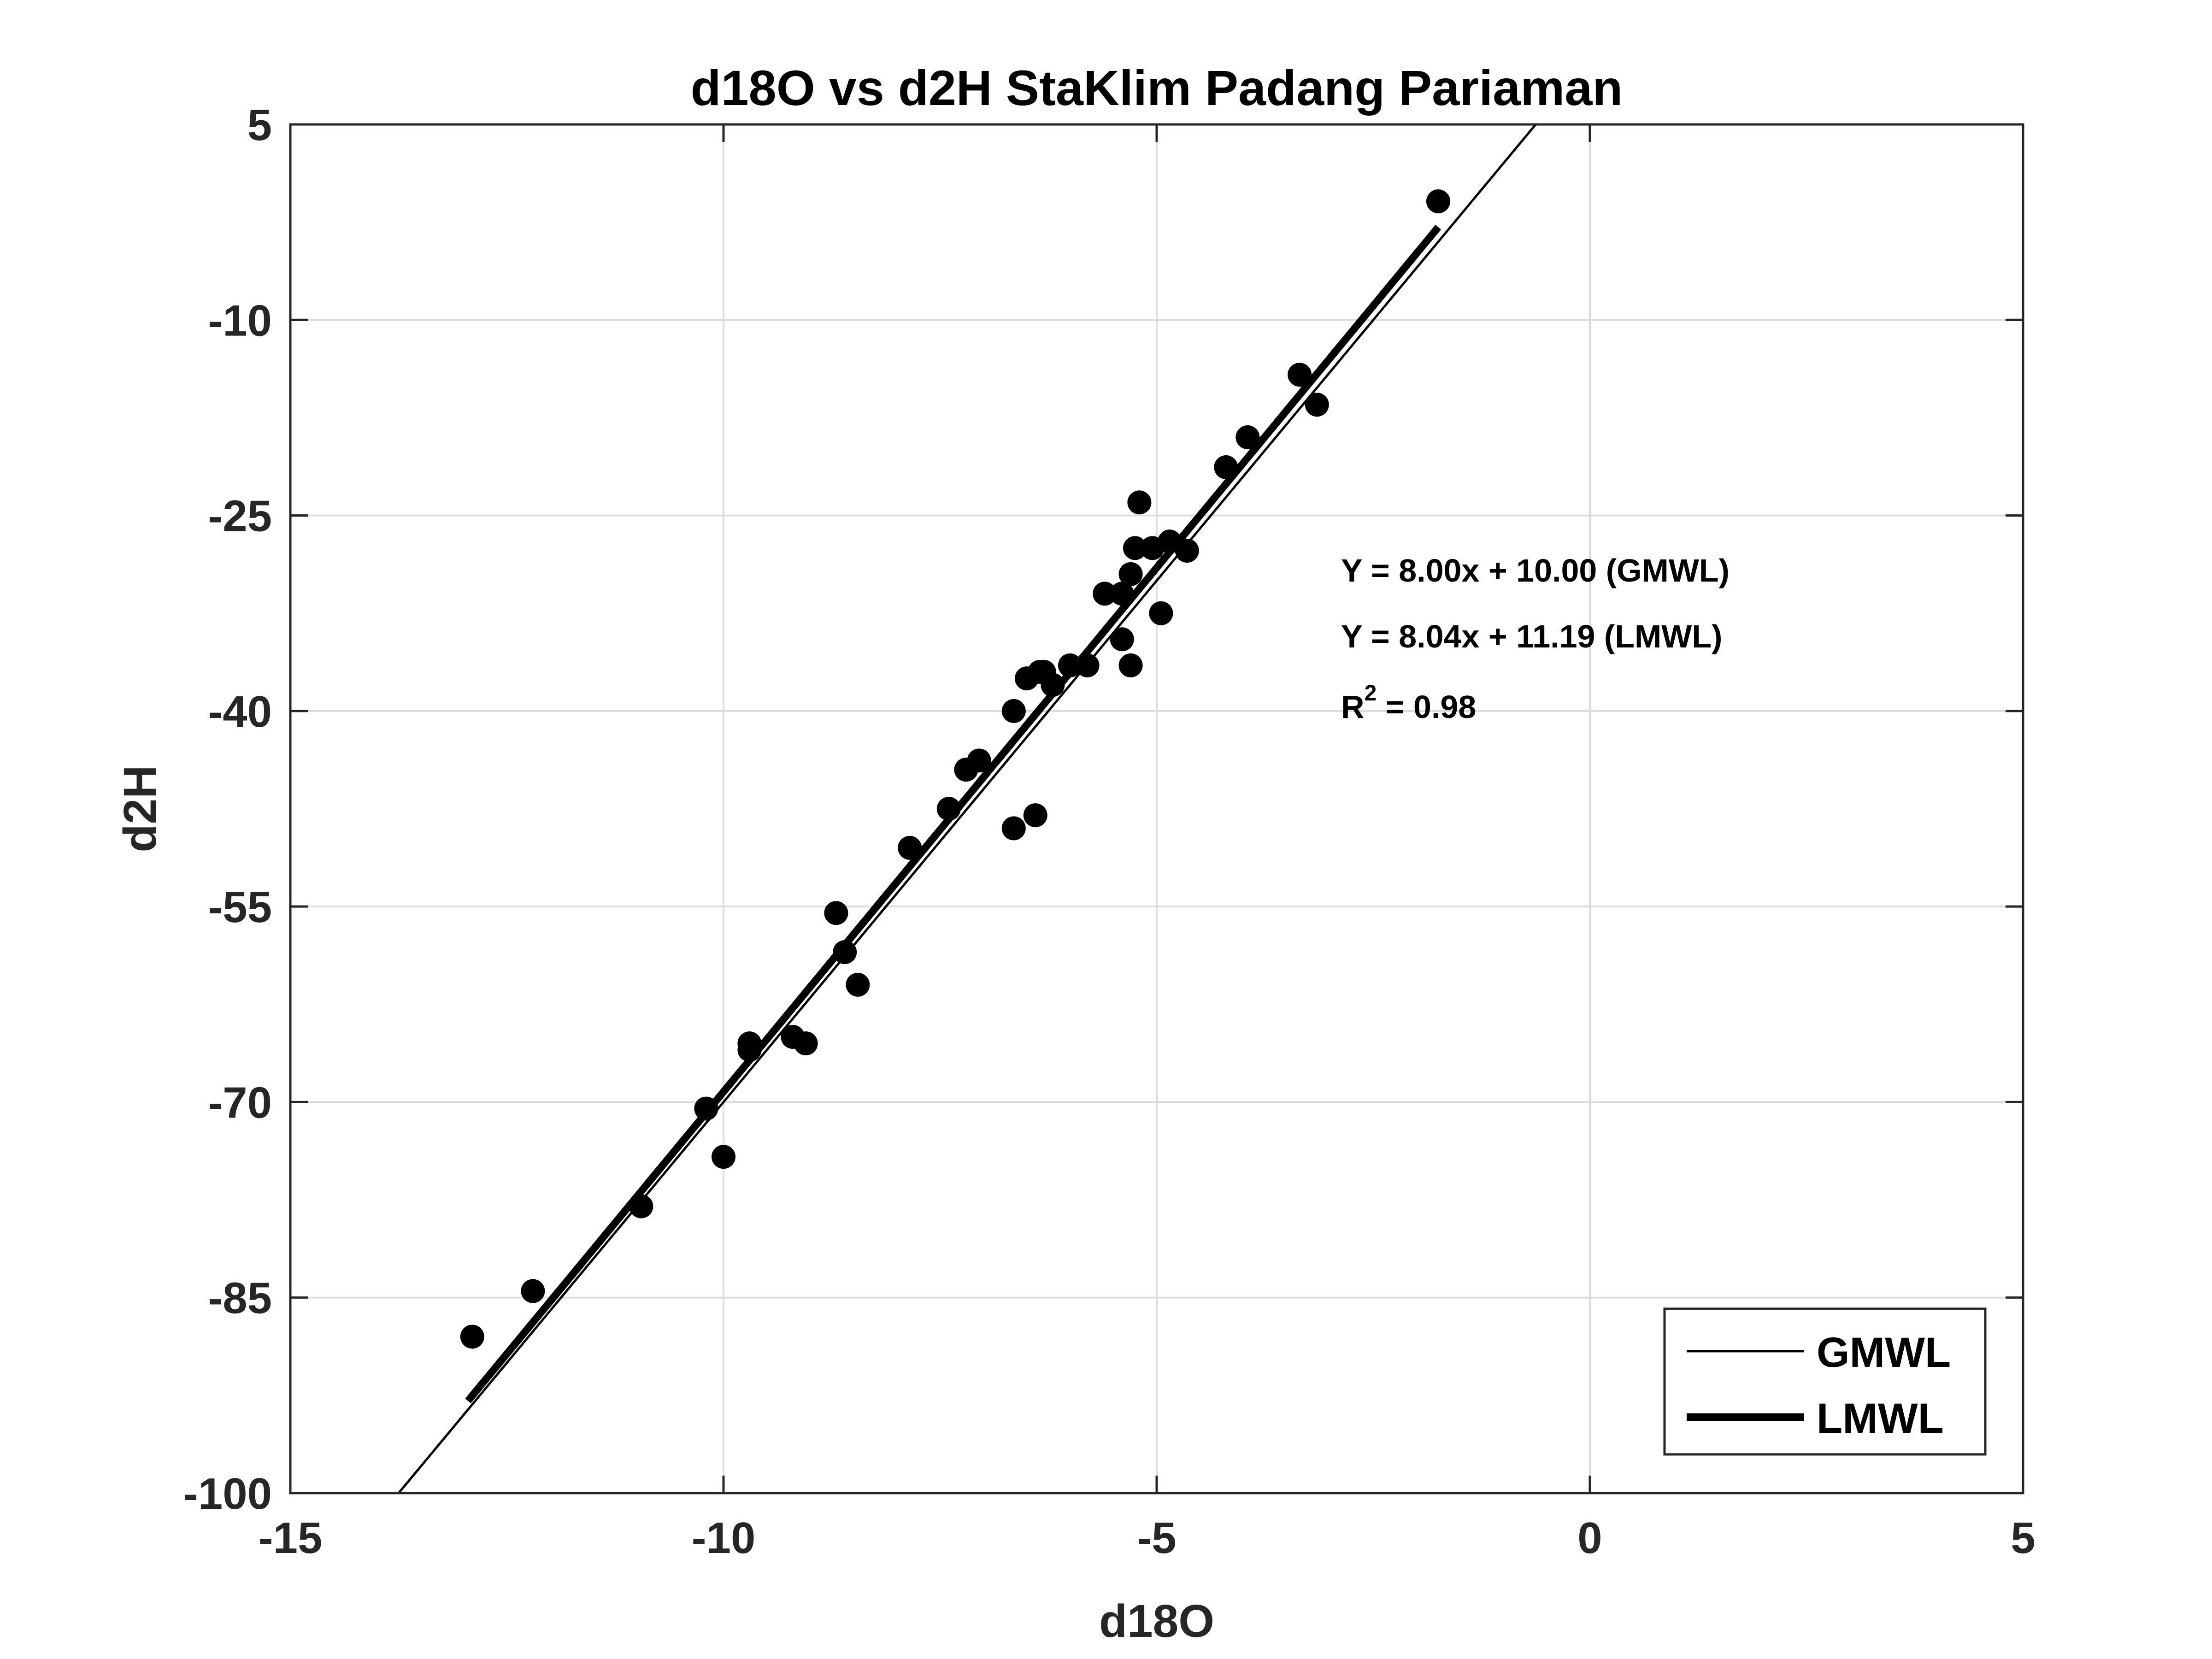 This screenshot has height=1659, width=2212. What do you see at coordinates (724, 1538) in the screenshot?
I see `x-tick-label: -10` at bounding box center [724, 1538].